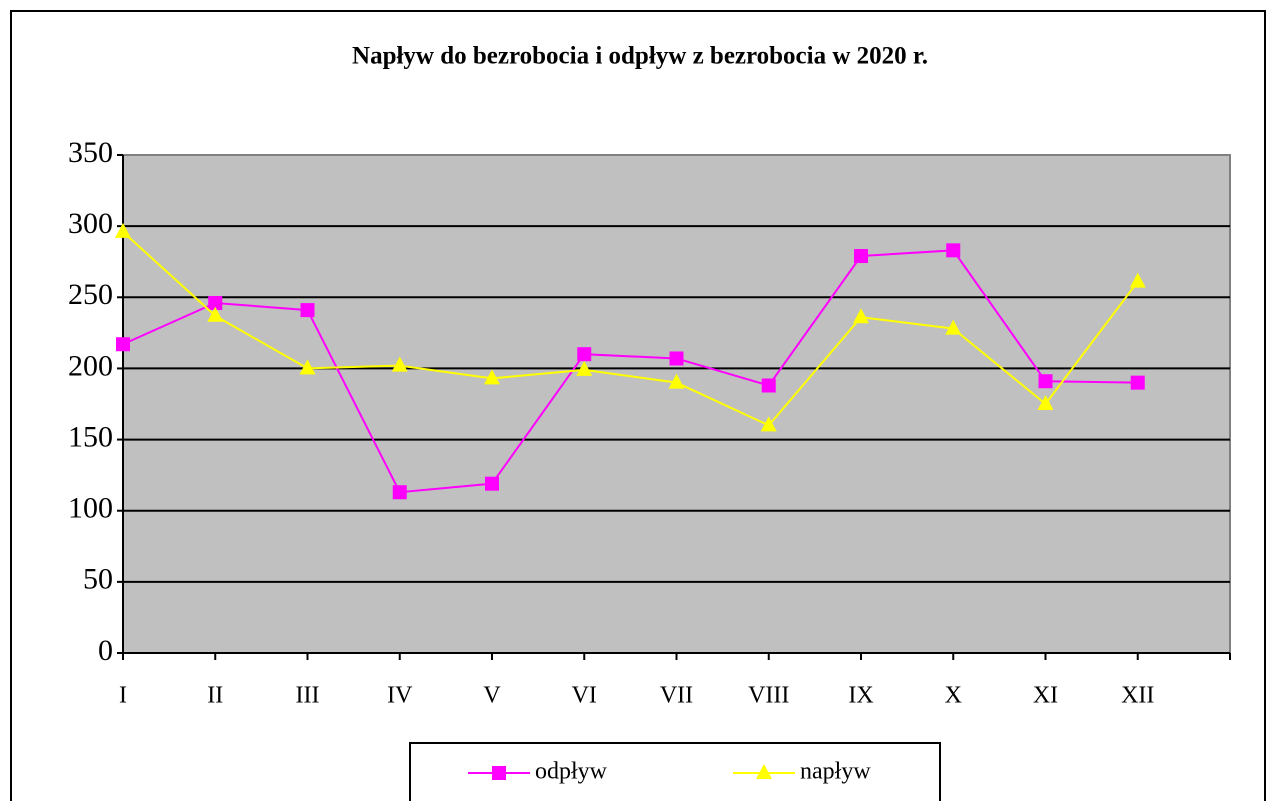  I want to click on x-tick-label: X, so click(953, 696).